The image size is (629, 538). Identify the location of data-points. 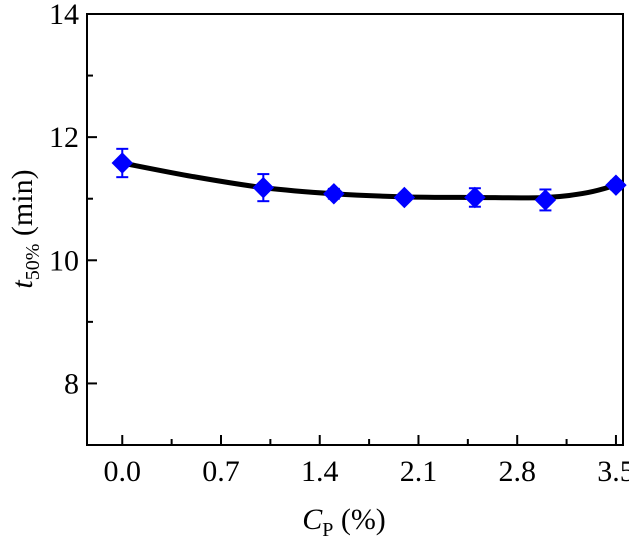
(369, 179).